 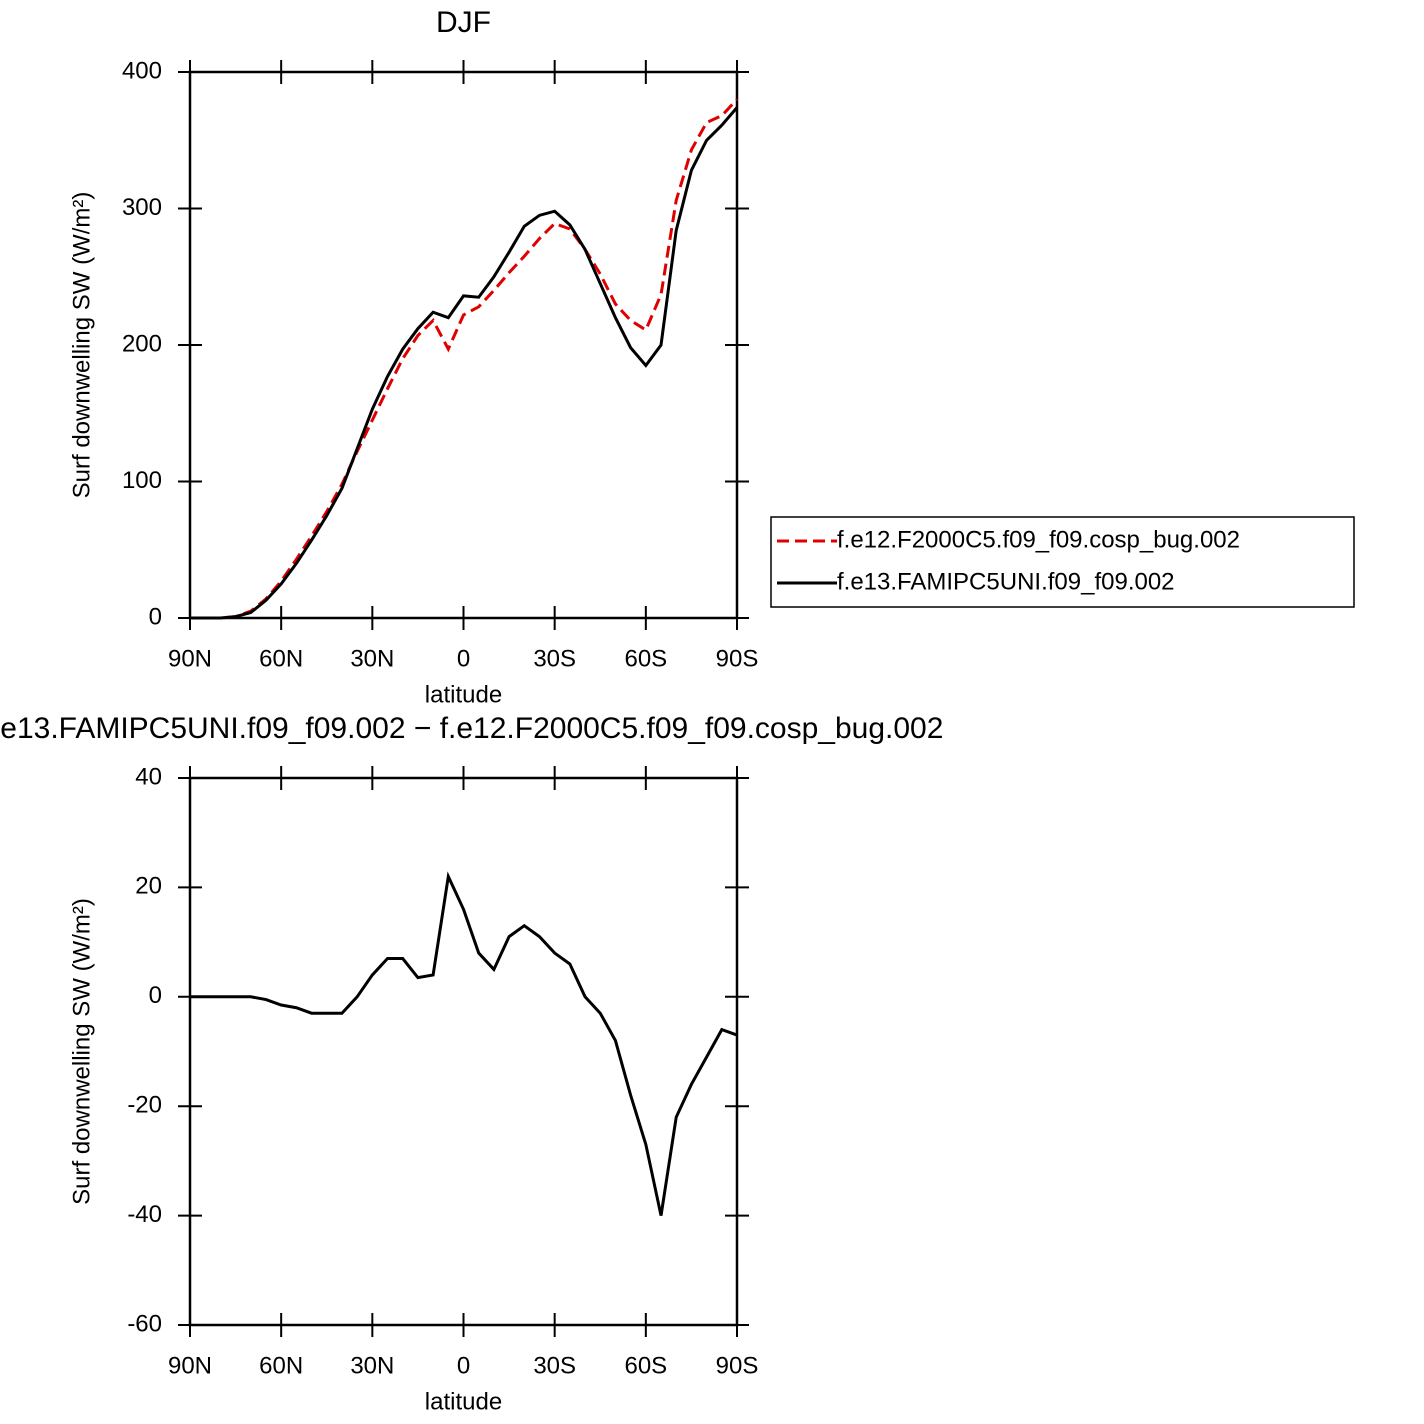 I want to click on y-tick-label: 200, so click(x=142, y=343).